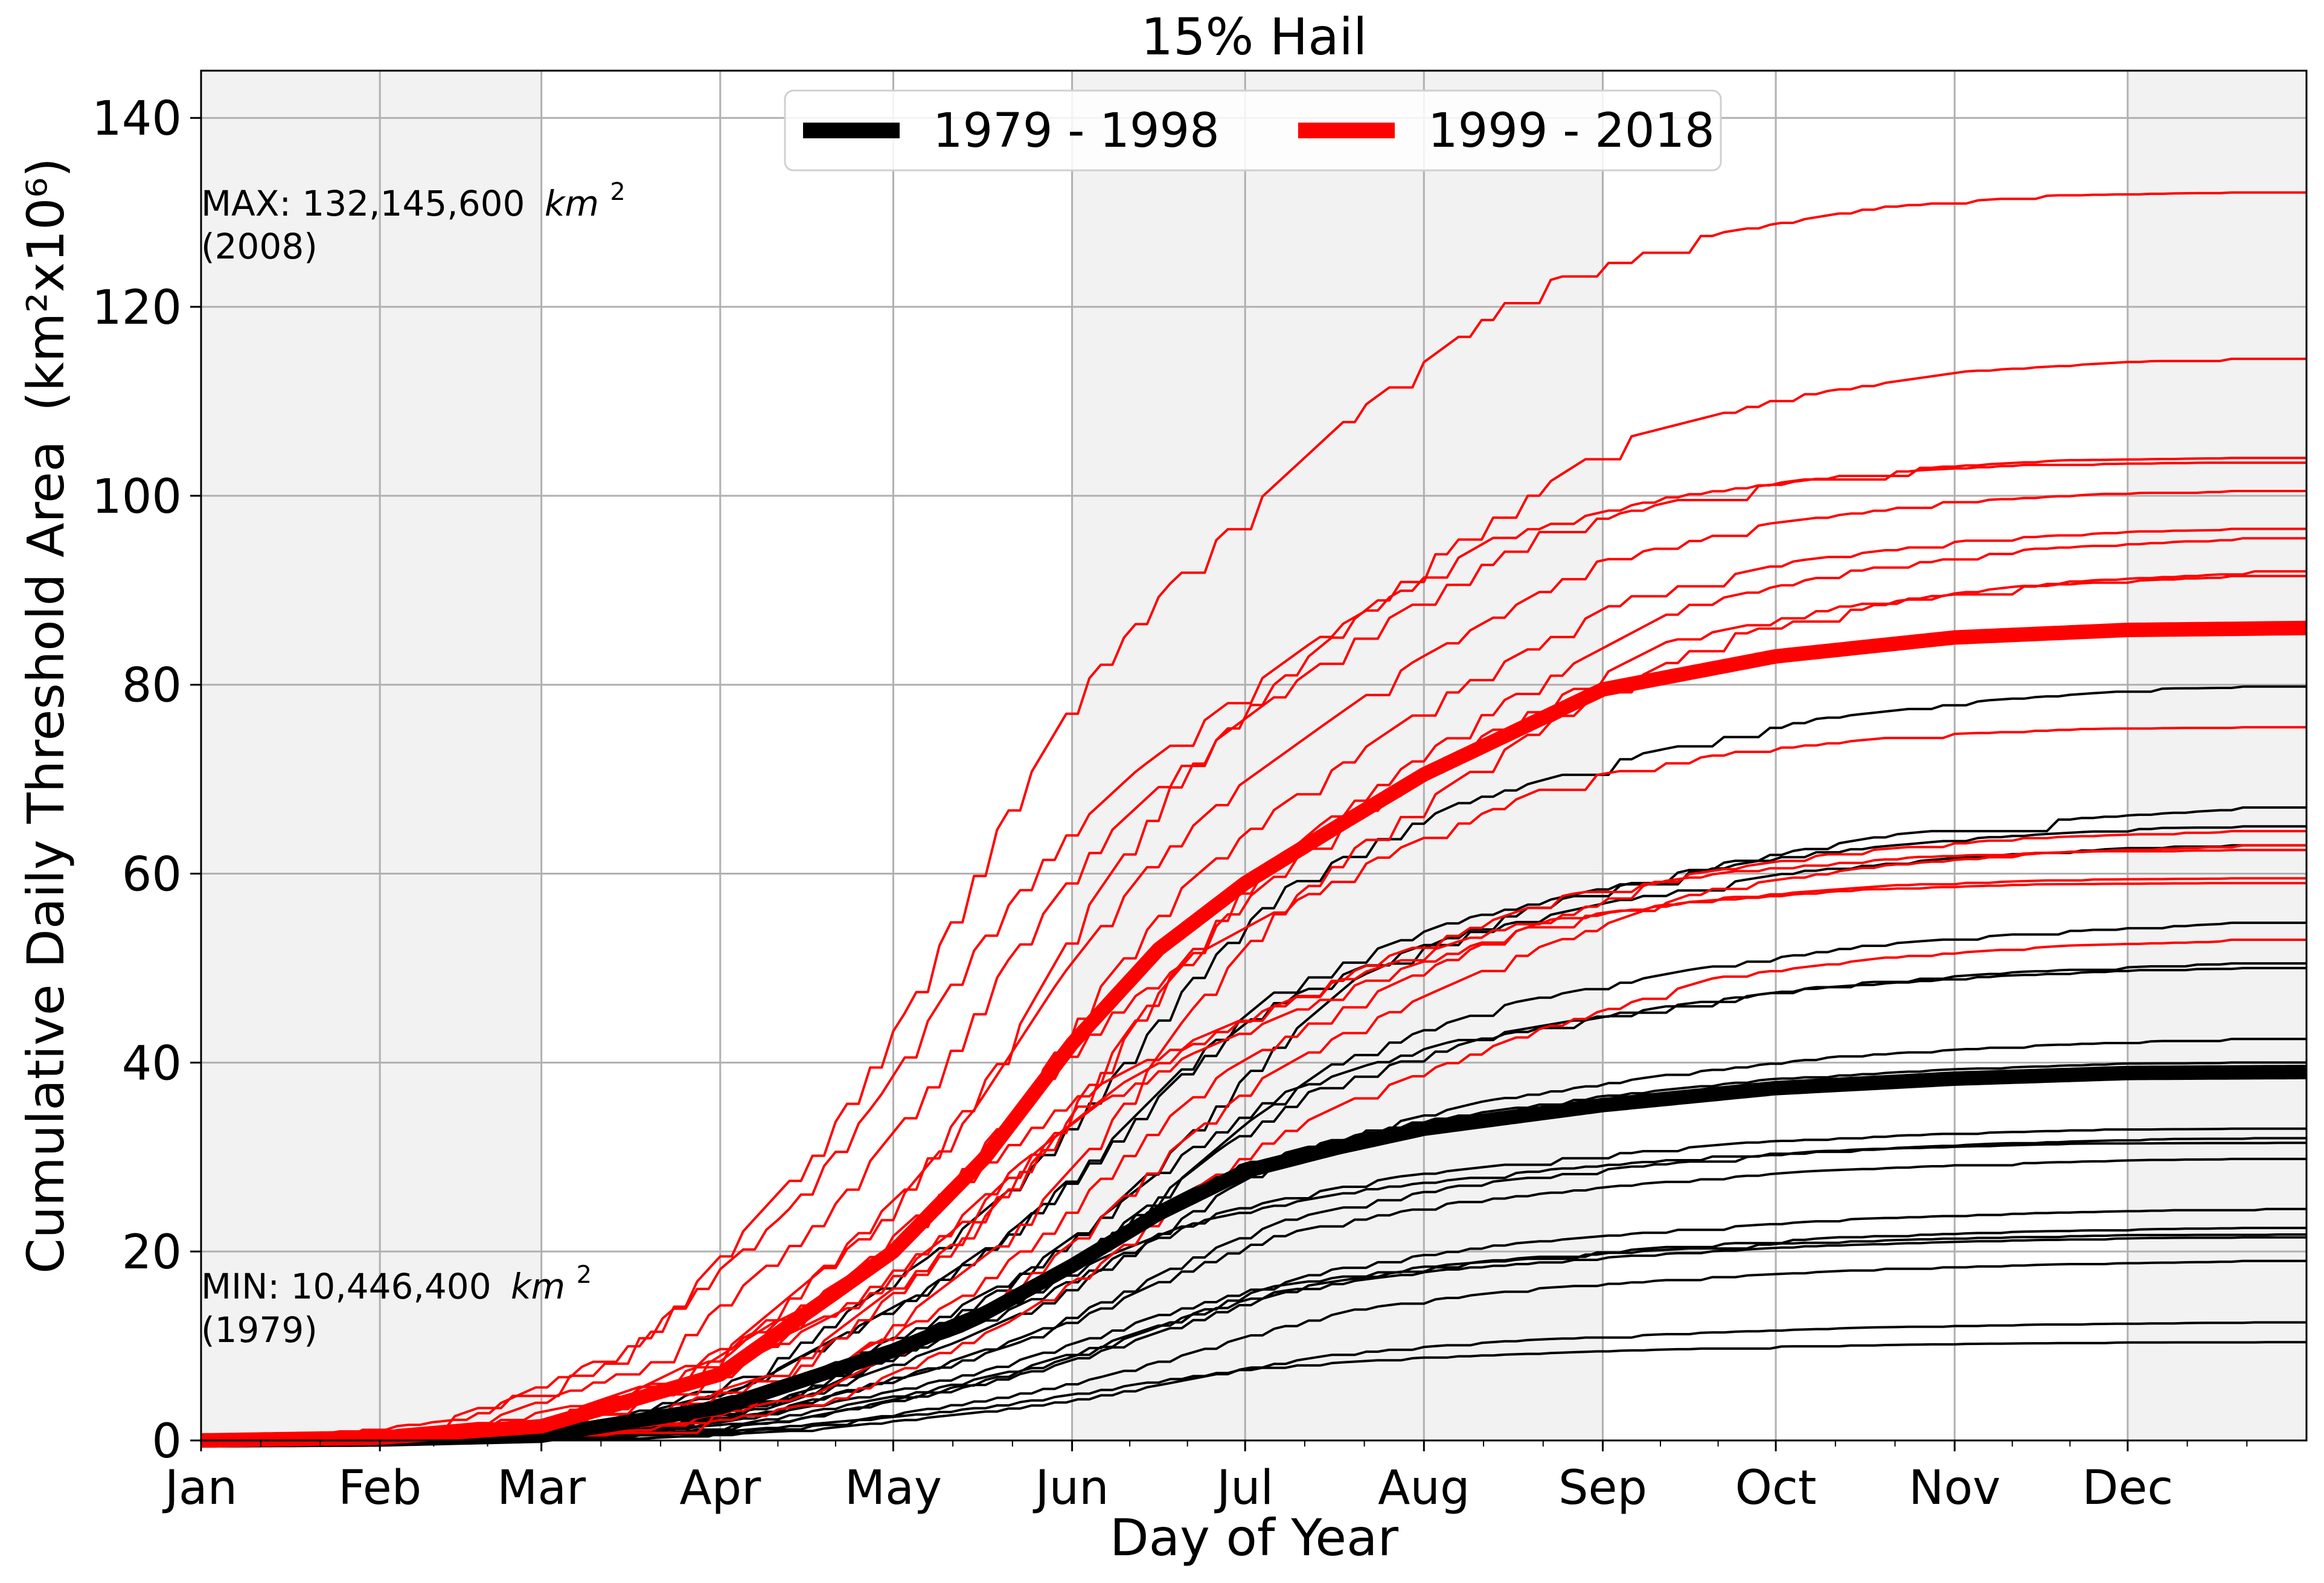 This screenshot has height=1583, width=2324. I want to click on min-annotation: MIN: 10,446,400 km 2 (1979), so click(397, 1305).